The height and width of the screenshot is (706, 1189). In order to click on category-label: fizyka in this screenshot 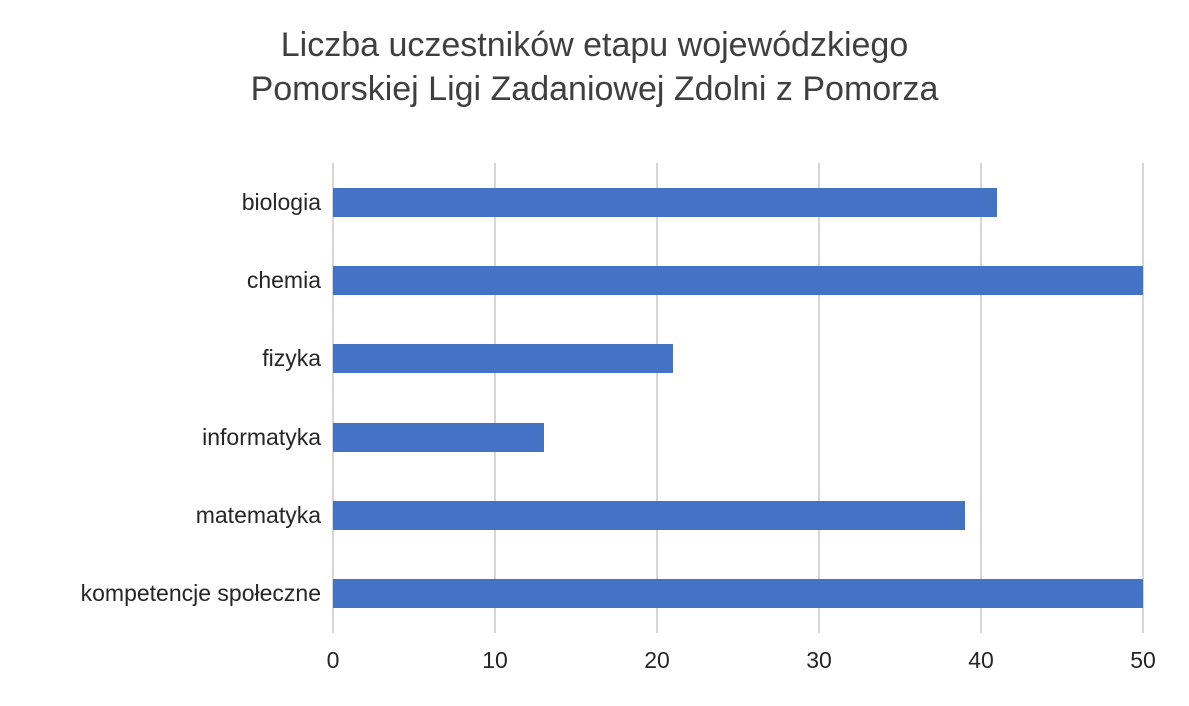, I will do `click(291, 358)`.